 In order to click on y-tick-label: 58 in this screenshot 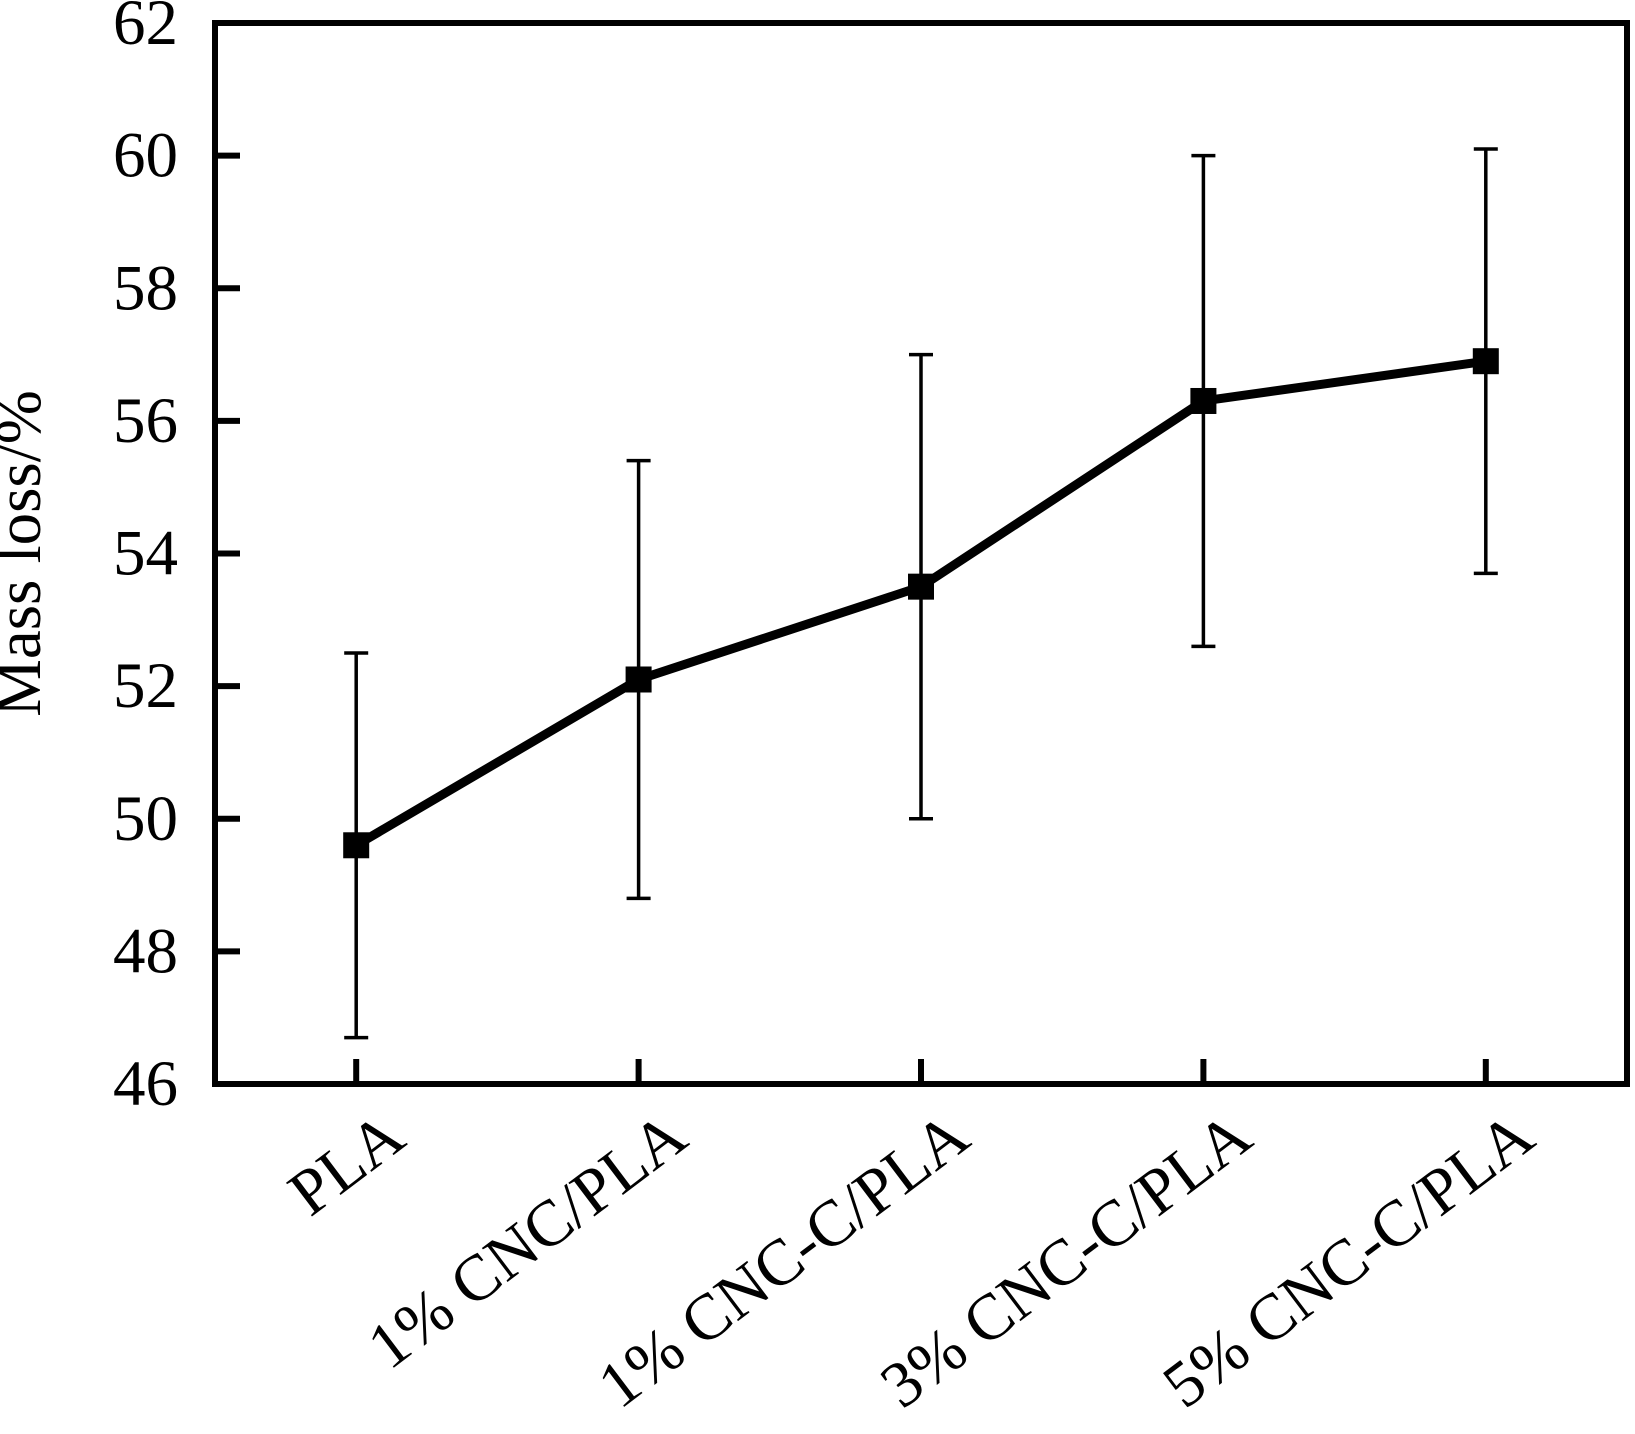, I will do `click(145, 288)`.